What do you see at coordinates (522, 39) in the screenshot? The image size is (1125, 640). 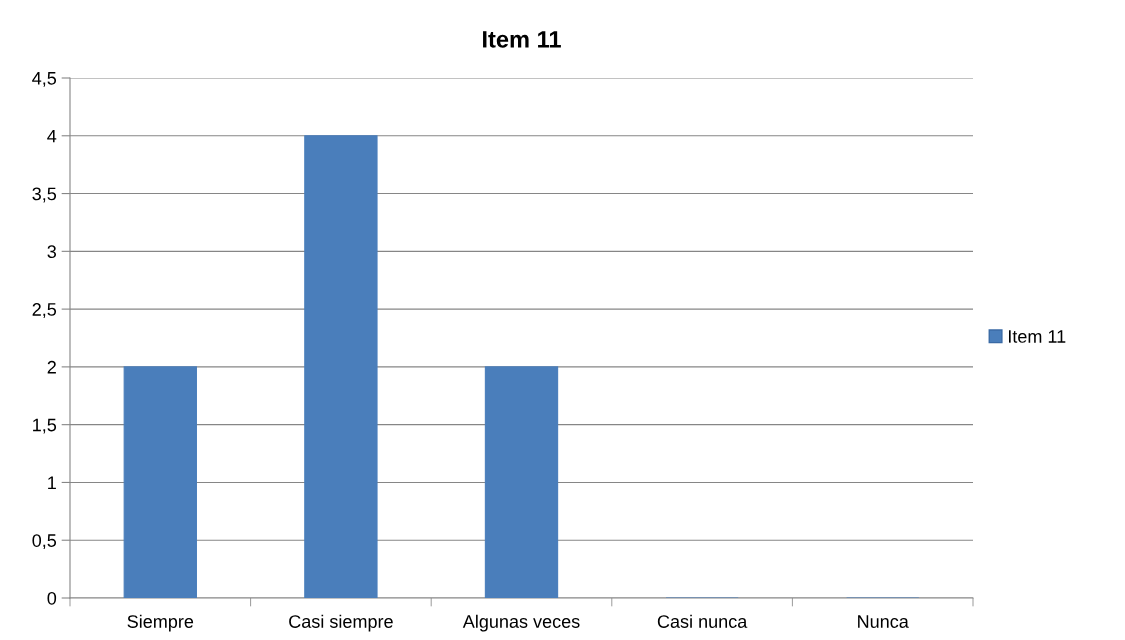 I see `chart-title: Item 11` at bounding box center [522, 39].